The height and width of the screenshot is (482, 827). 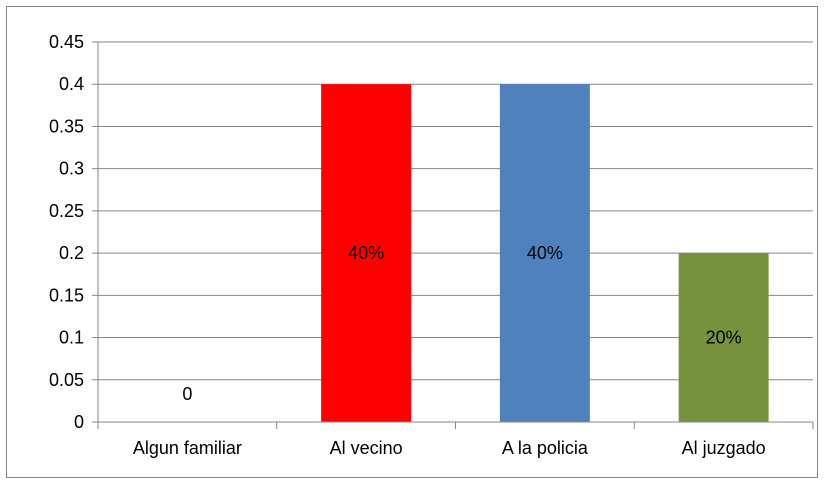 I want to click on y-tick-label: 0.1, so click(x=71, y=338).